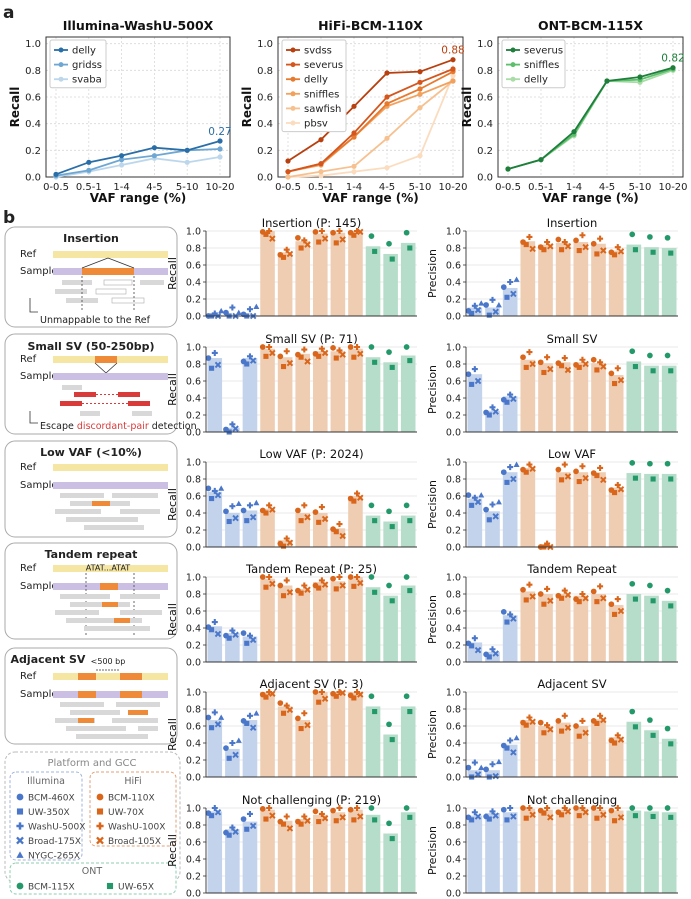  I want to click on legend-label: sniffles, so click(321, 94).